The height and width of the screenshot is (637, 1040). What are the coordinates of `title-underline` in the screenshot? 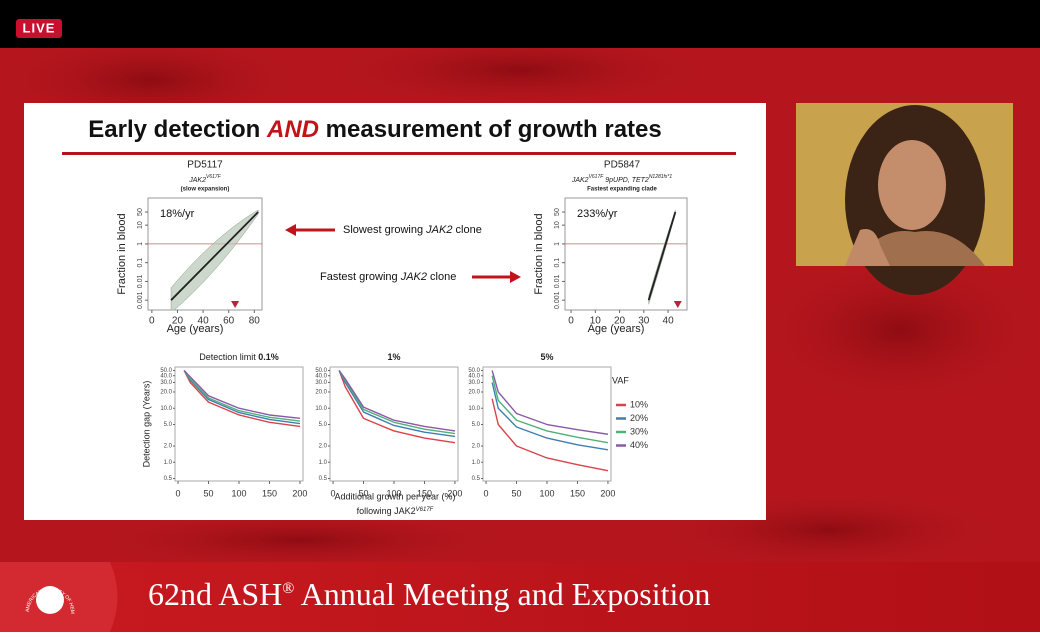 It's located at (399, 153).